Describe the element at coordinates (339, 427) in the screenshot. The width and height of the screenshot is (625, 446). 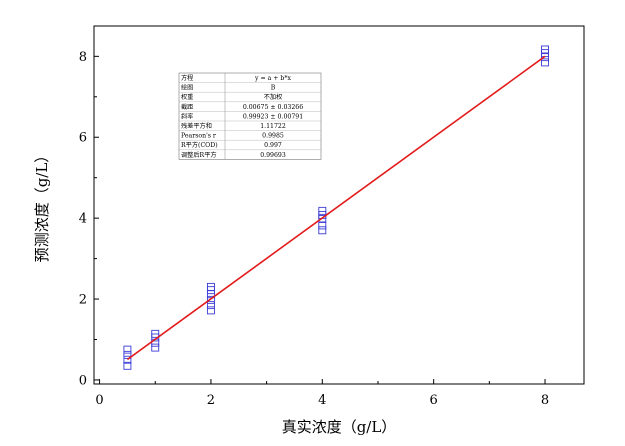
I see `x-axis-title: 真实浓度（g/L）` at that location.